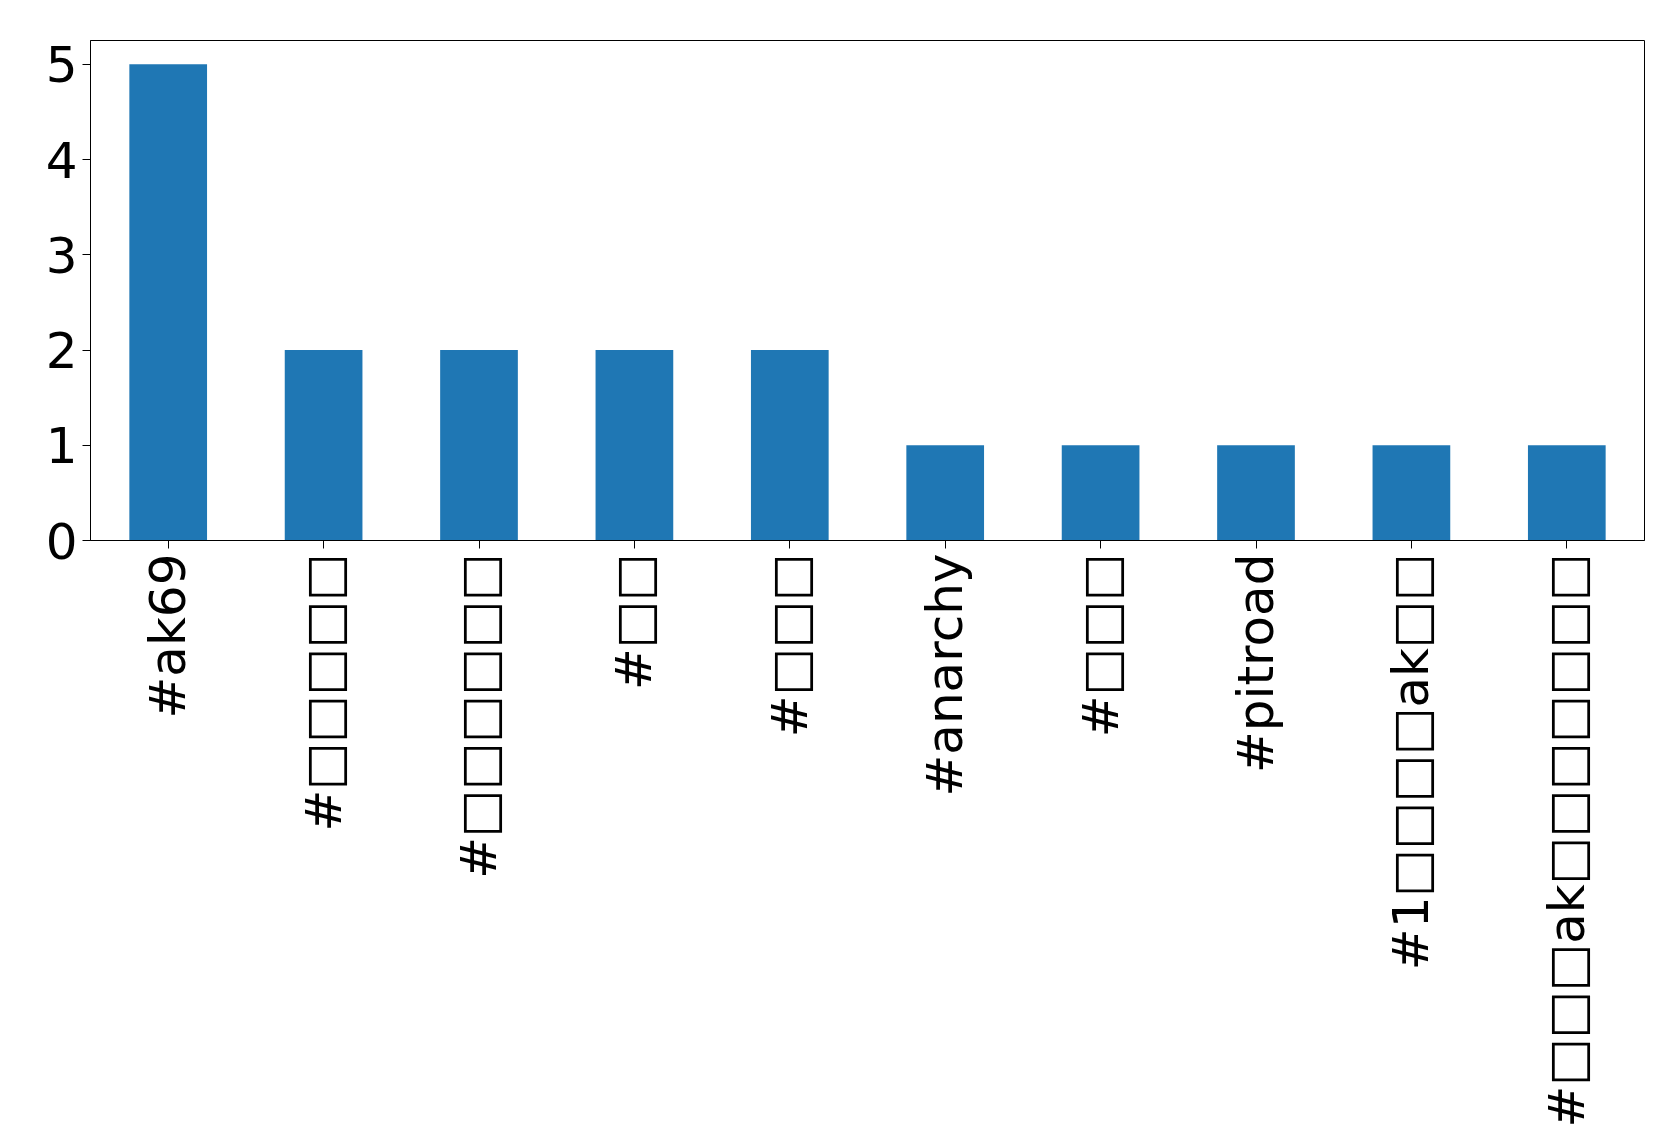  What do you see at coordinates (61, 65) in the screenshot?
I see `y-tick-label: 5` at bounding box center [61, 65].